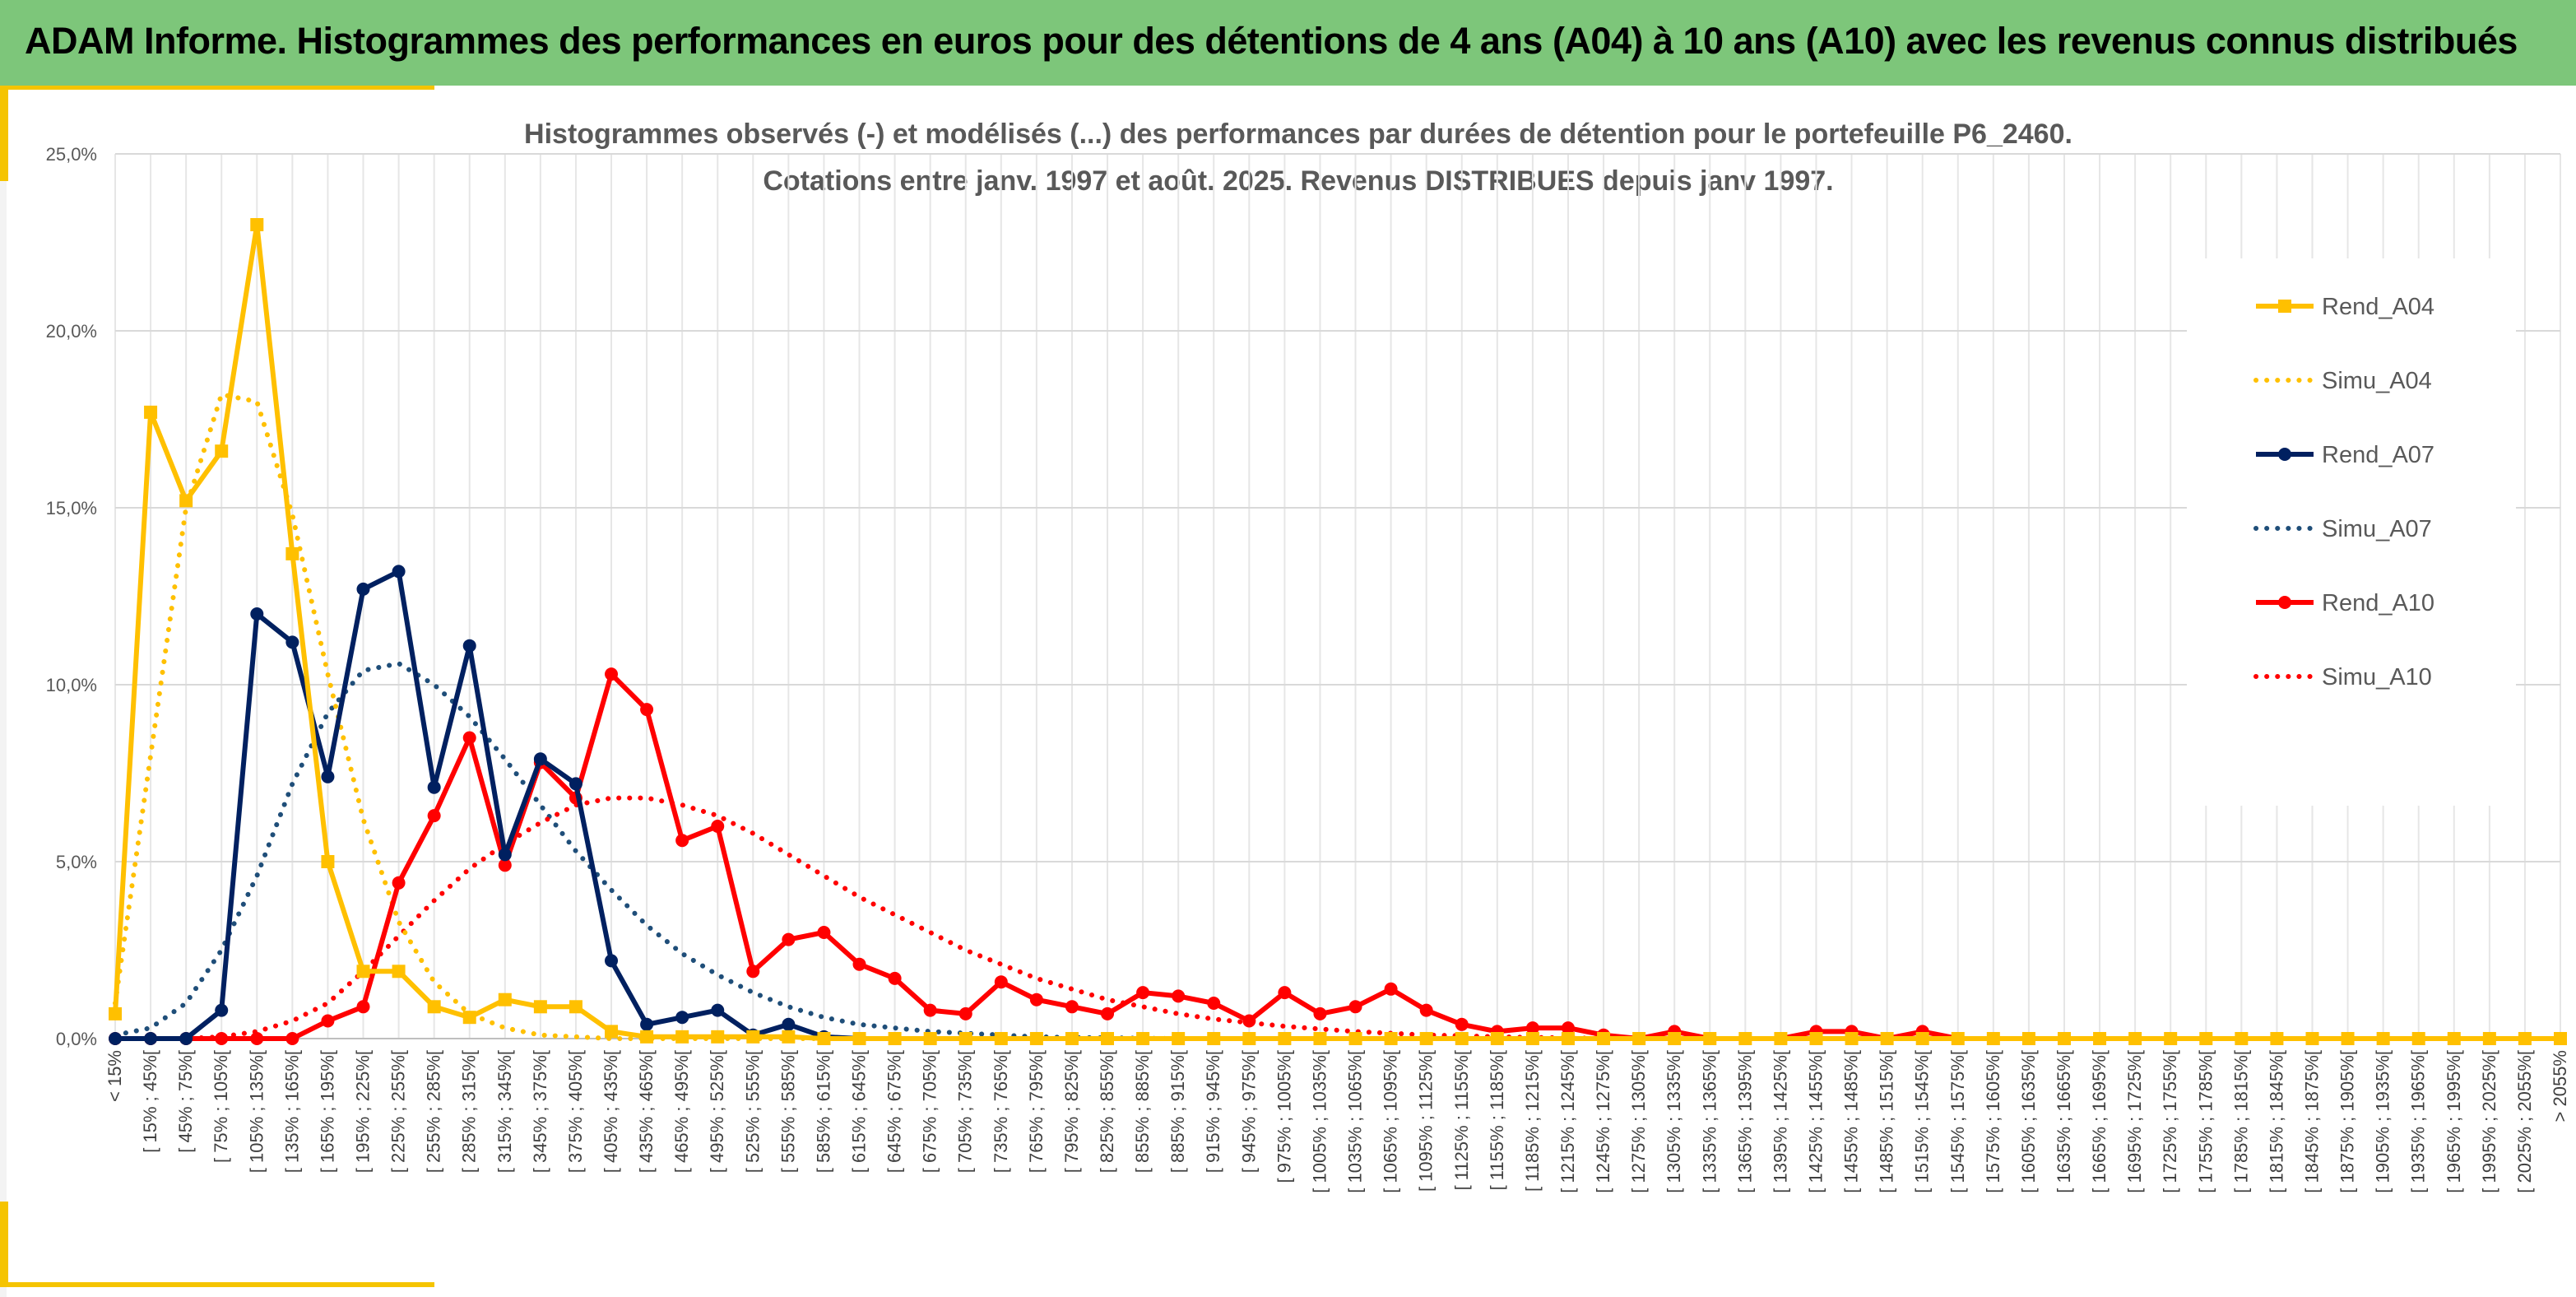  Describe the element at coordinates (291, 1111) in the screenshot. I see `x-tick-label: [ 135% ; 165%[` at that location.